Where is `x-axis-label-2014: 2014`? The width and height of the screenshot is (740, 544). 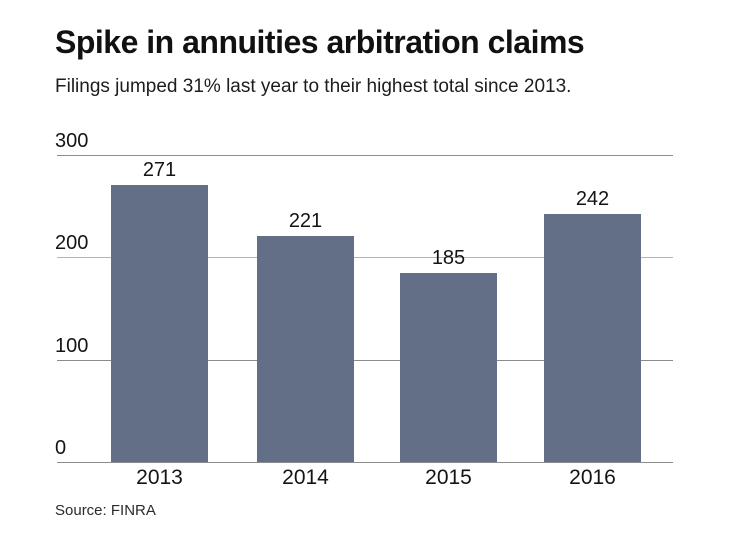
x-axis-label-2014: 2014 is located at coordinates (305, 477).